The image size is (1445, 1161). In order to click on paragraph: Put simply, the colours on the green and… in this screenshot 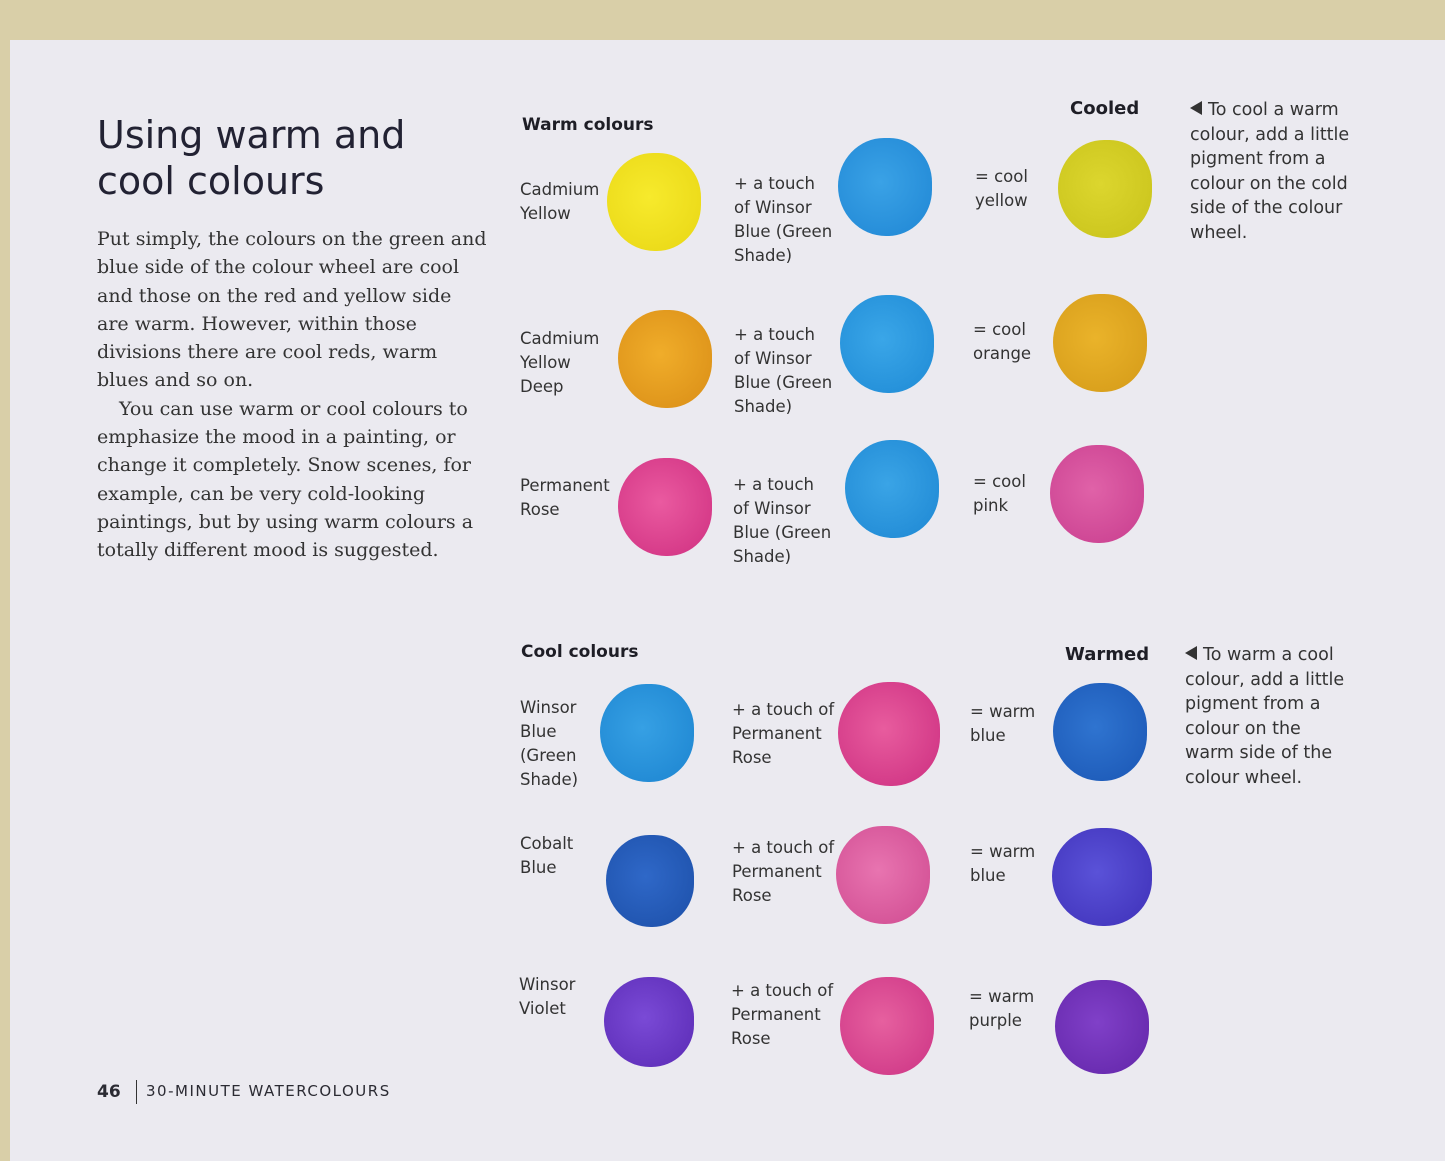, I will do `click(292, 310)`.